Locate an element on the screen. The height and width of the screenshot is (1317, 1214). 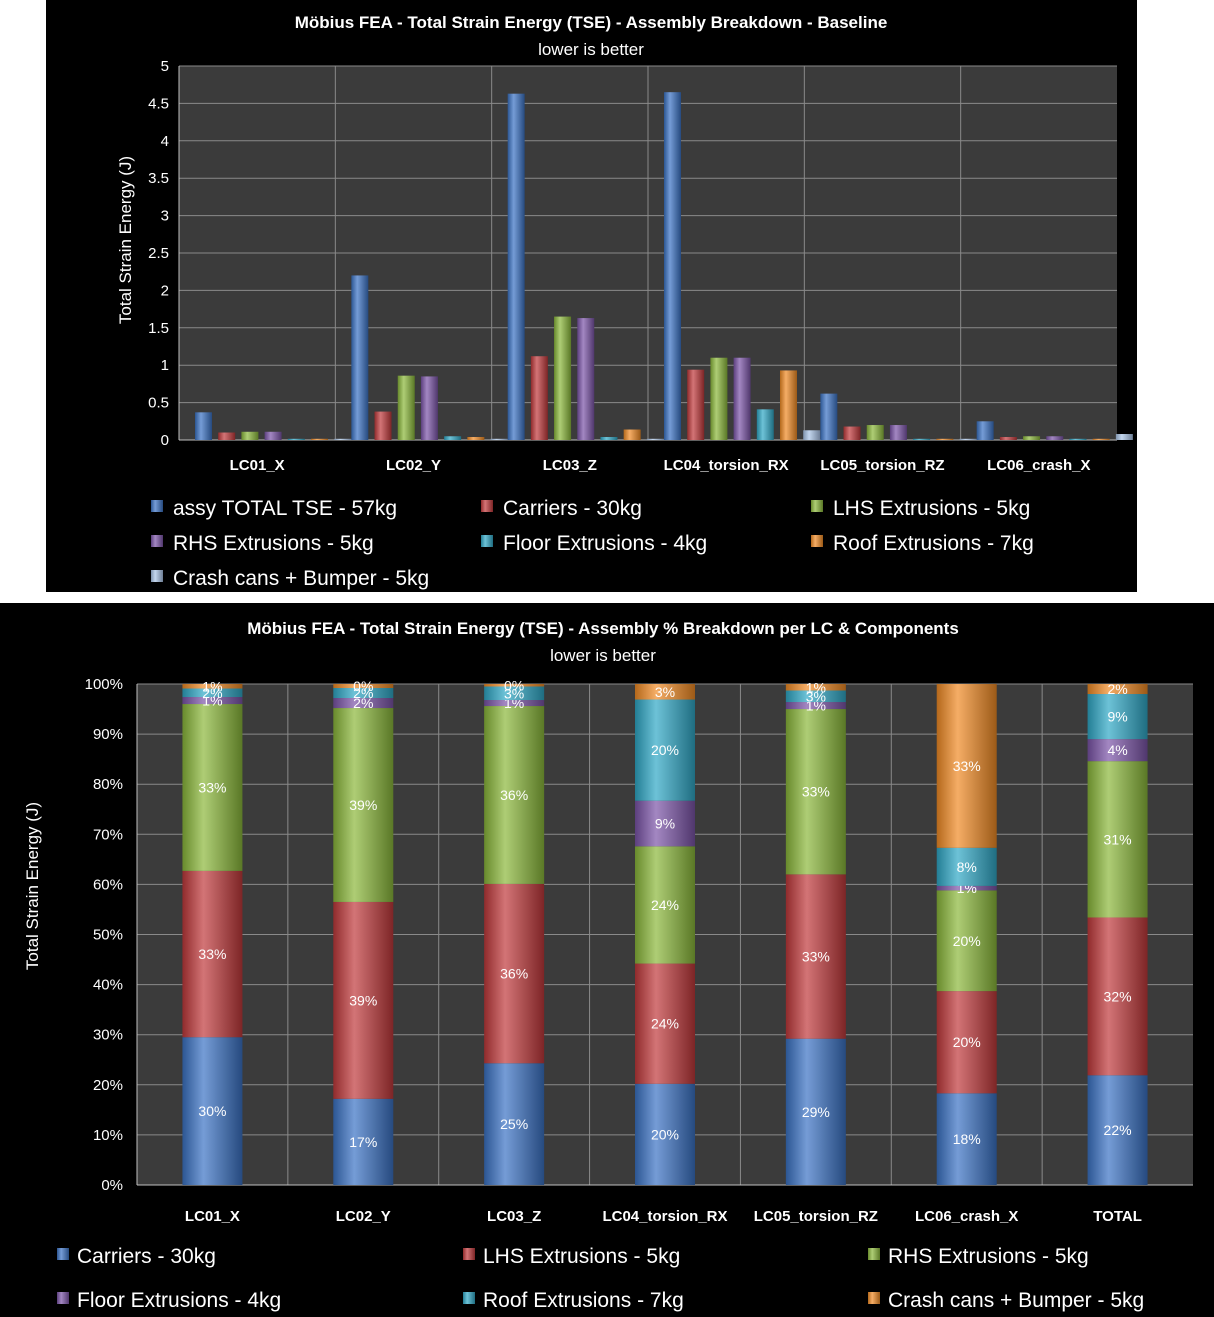
chart2-data-label: 3% is located at coordinates (514, 693).